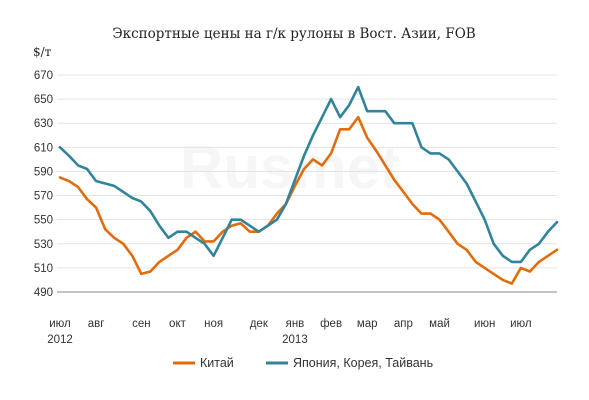 This screenshot has width=589, height=400. I want to click on legend-label-0: Китай, so click(217, 363).